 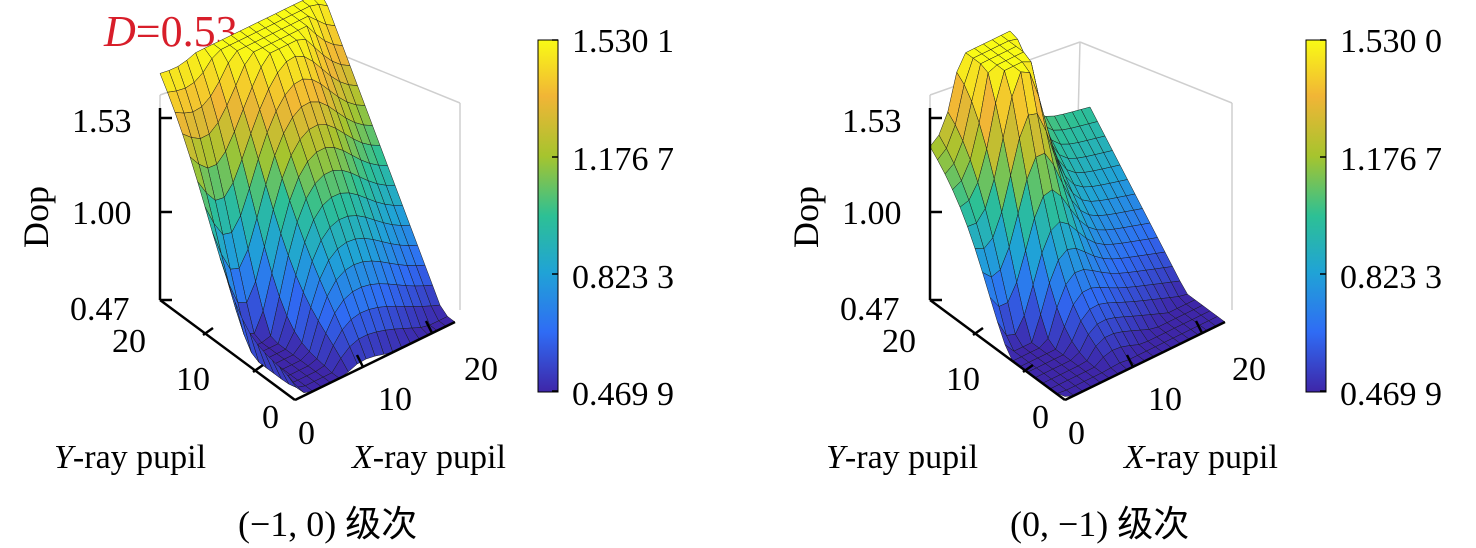 I want to click on z-tick-left-mid: 1.00, so click(x=102, y=213).